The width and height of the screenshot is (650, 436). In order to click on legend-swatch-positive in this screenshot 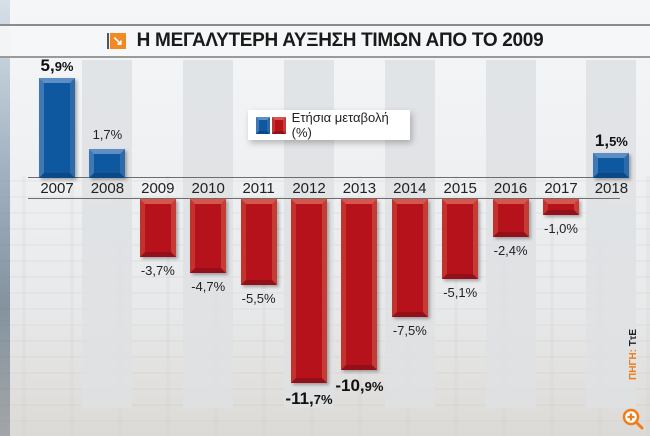, I will do `click(263, 125)`.